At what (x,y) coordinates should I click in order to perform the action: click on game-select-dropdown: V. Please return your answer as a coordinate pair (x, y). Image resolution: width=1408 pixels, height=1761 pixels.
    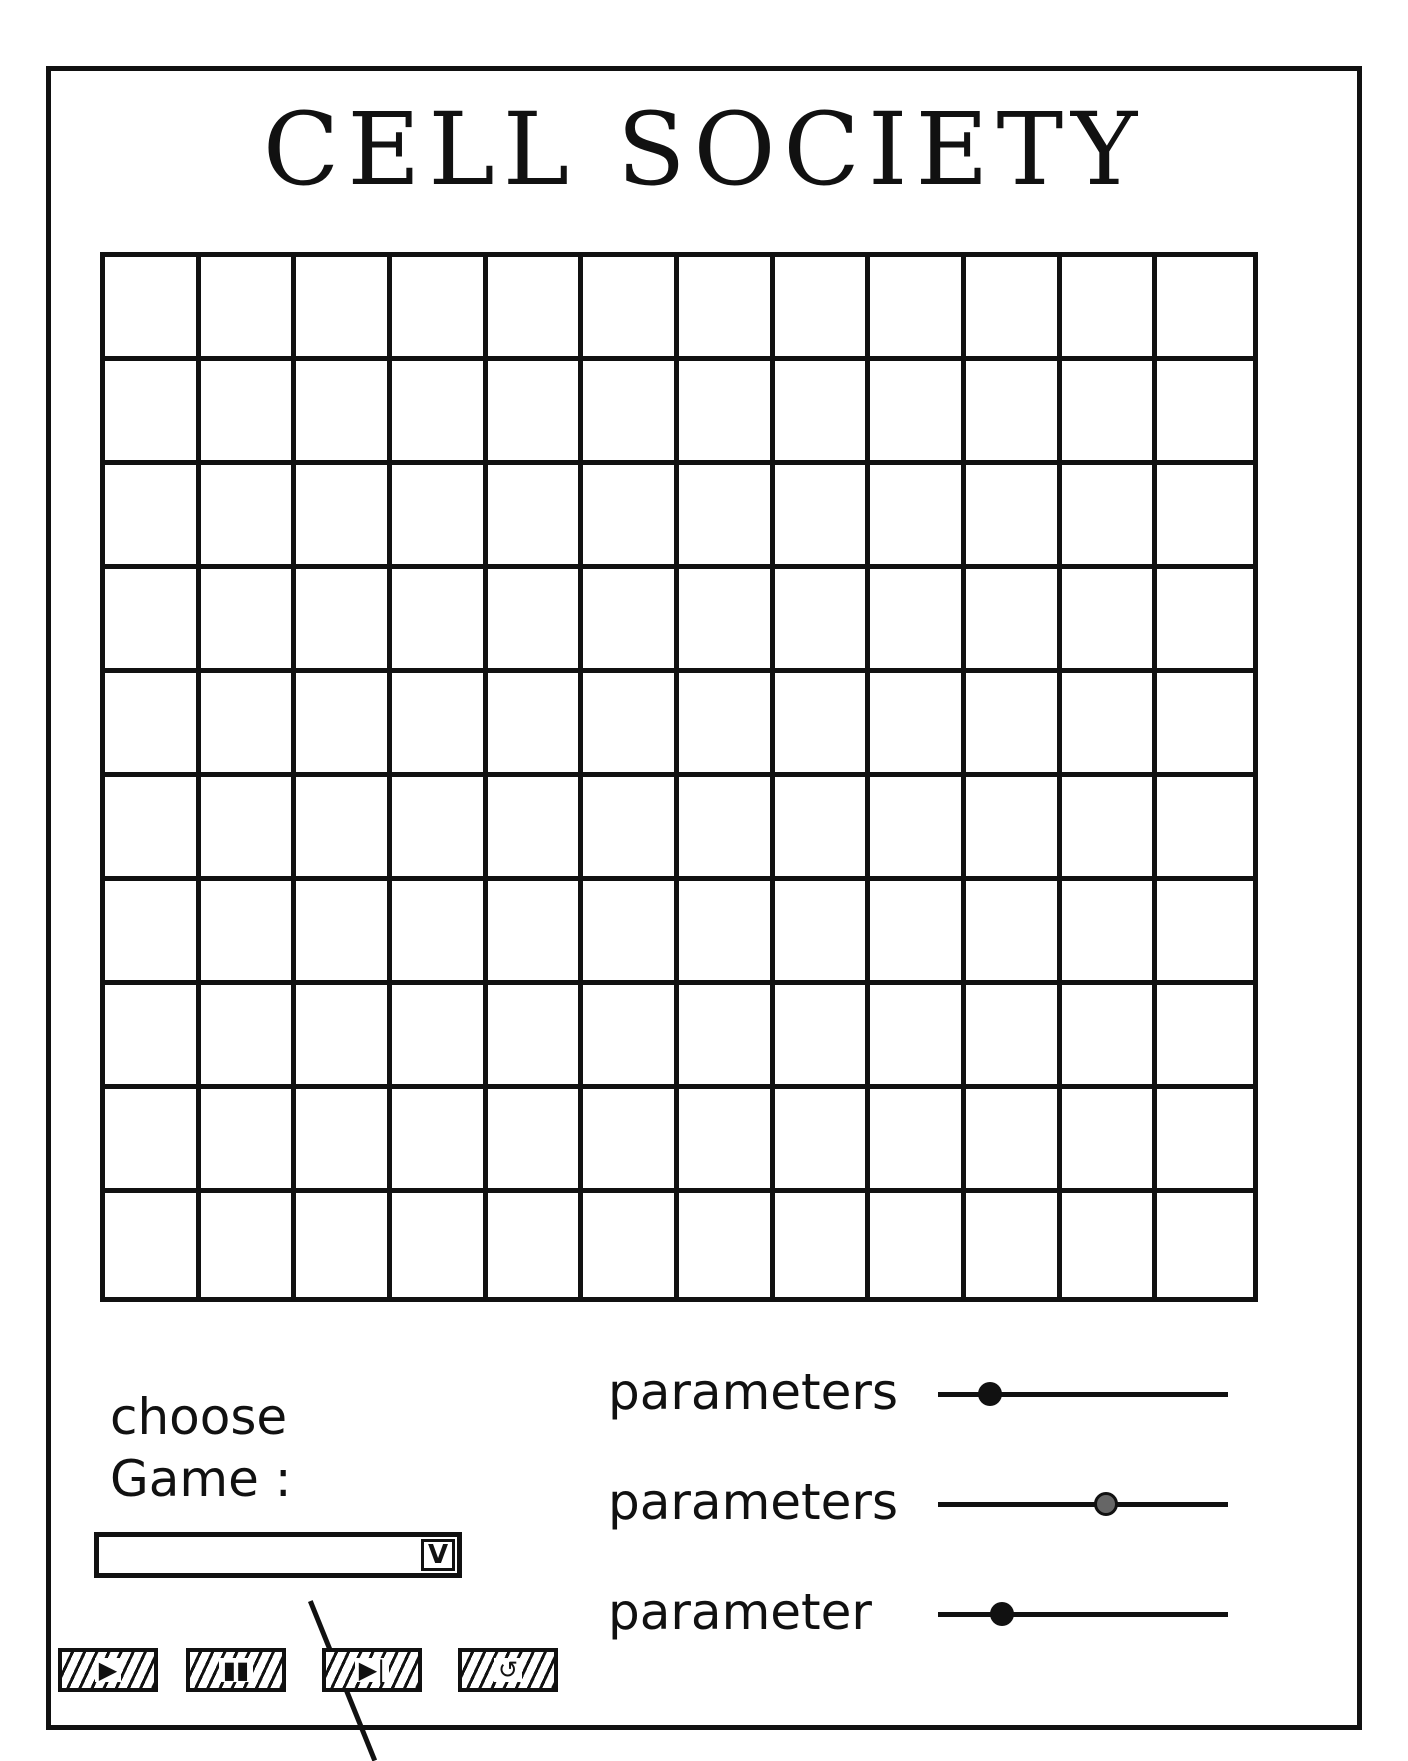
    Looking at the image, I should click on (278, 1555).